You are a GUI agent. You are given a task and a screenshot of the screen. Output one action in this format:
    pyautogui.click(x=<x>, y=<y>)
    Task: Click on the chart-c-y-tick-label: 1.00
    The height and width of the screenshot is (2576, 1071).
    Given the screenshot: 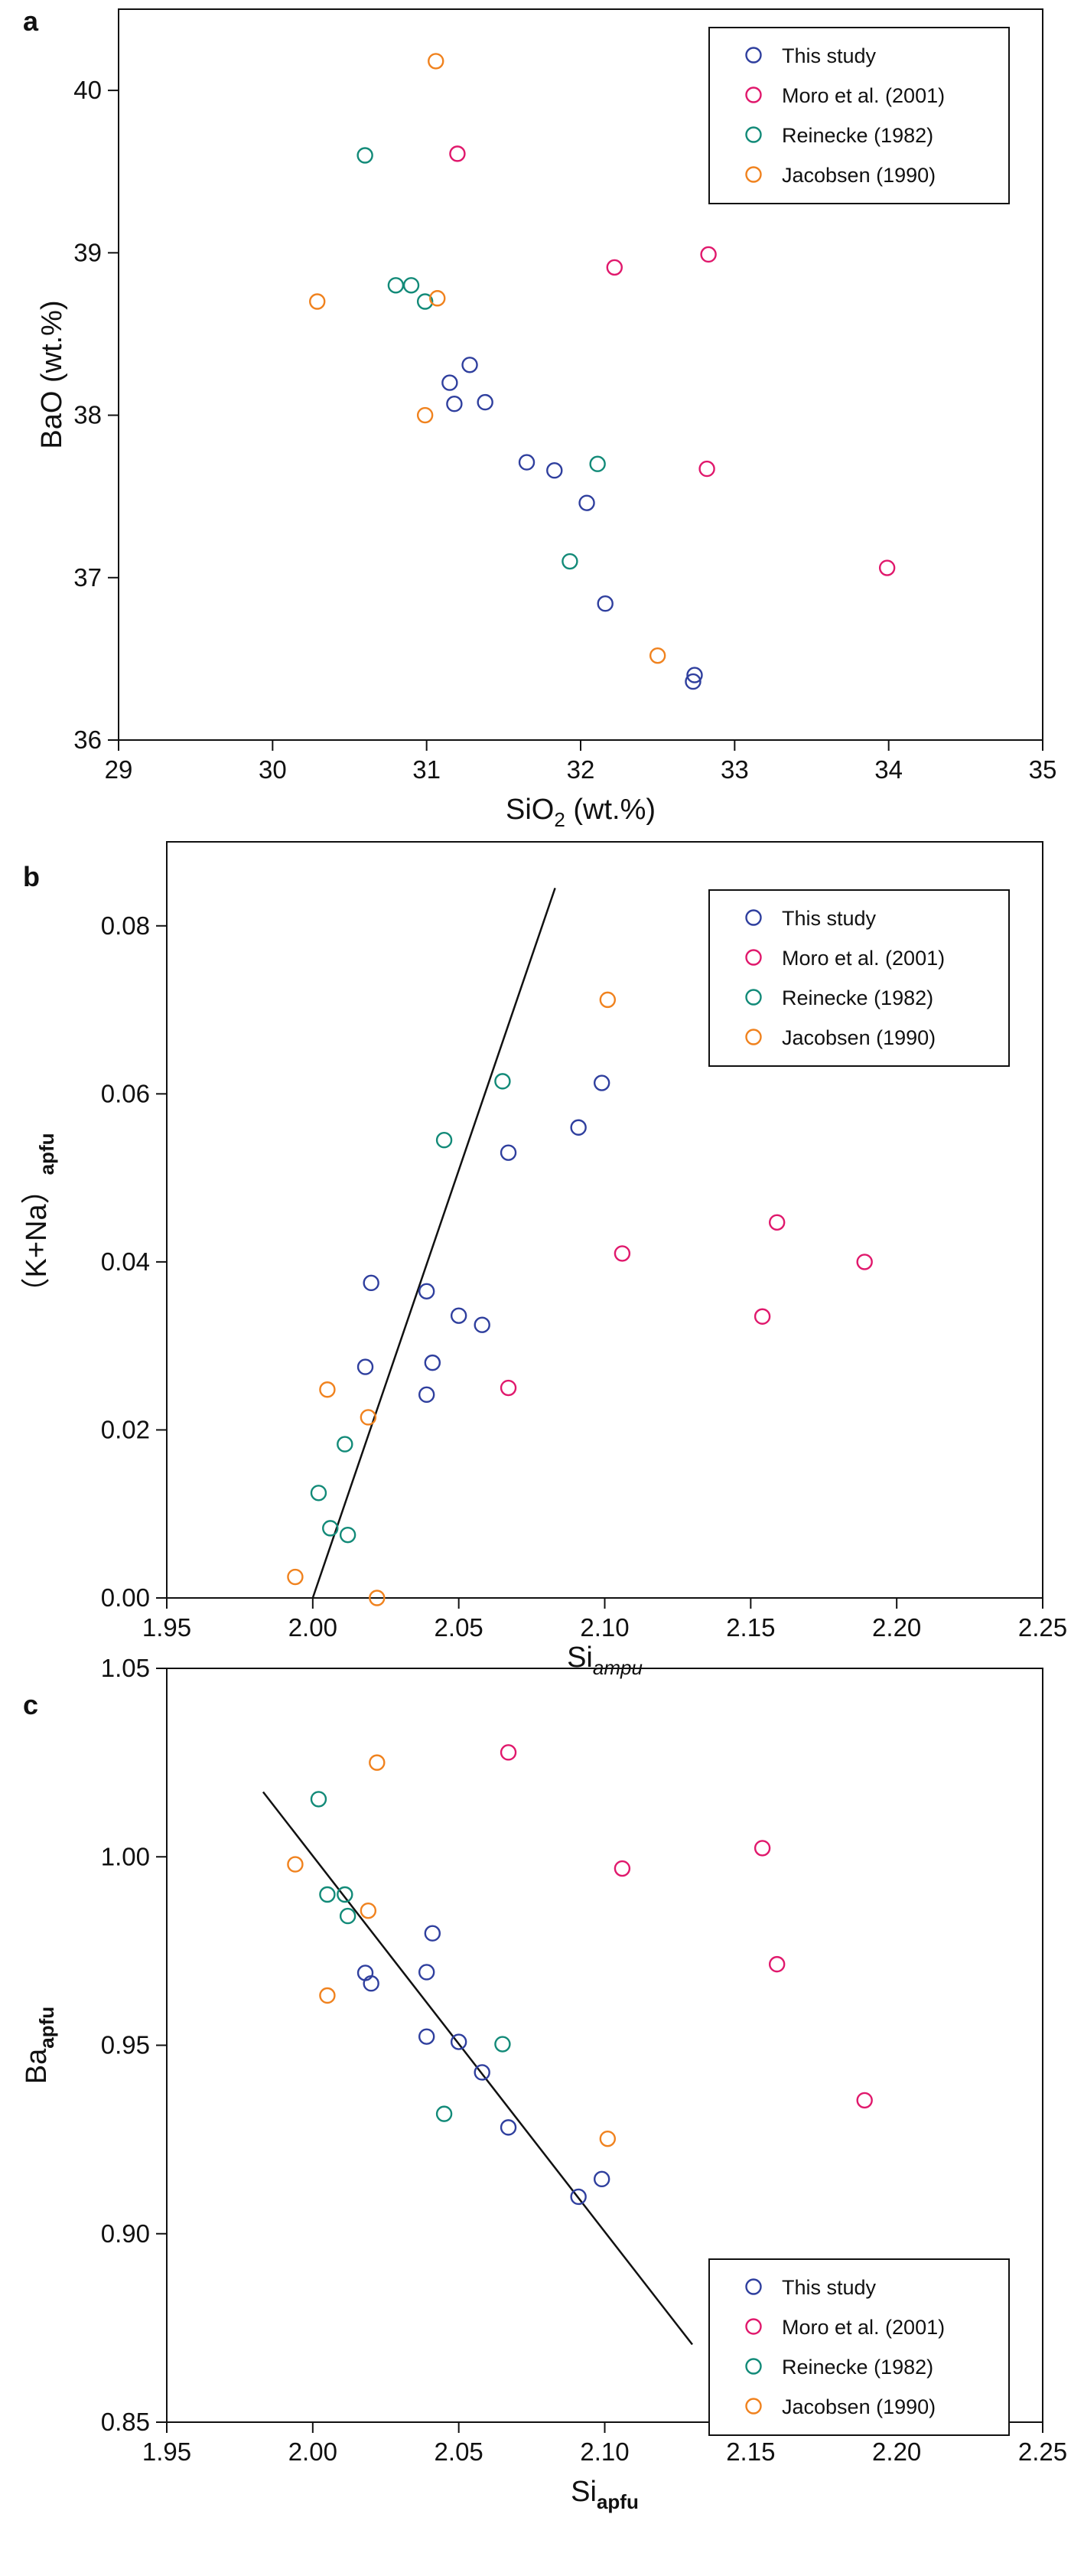 What is the action you would take?
    pyautogui.click(x=125, y=1856)
    